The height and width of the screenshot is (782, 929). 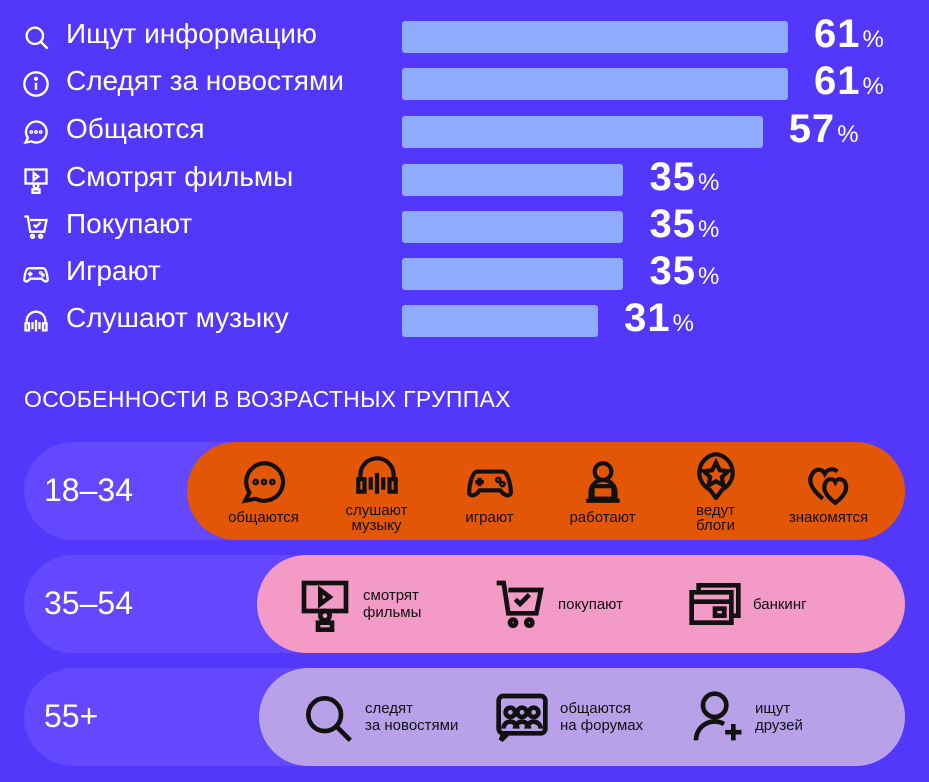 What do you see at coordinates (522, 717) in the screenshot?
I see `forum-icon` at bounding box center [522, 717].